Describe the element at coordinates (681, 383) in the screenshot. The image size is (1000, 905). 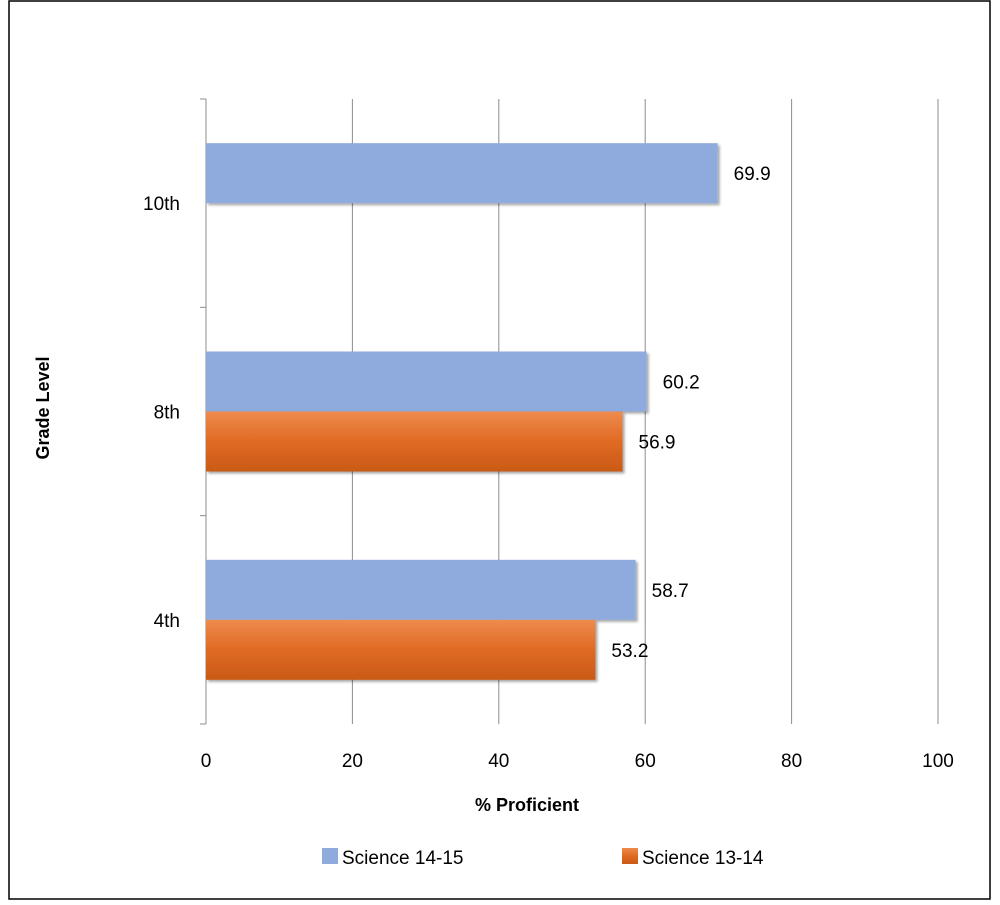
I see `data-label: 60.2` at that location.